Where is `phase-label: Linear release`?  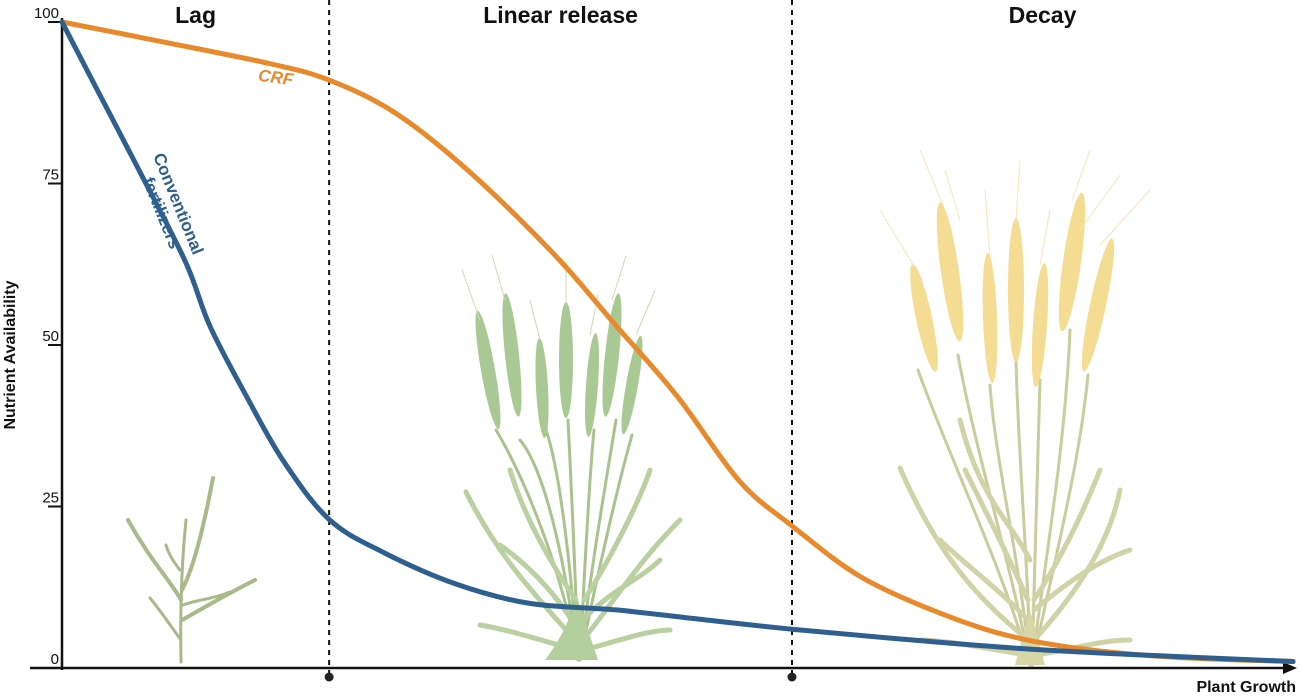
phase-label: Linear release is located at coordinates (560, 15).